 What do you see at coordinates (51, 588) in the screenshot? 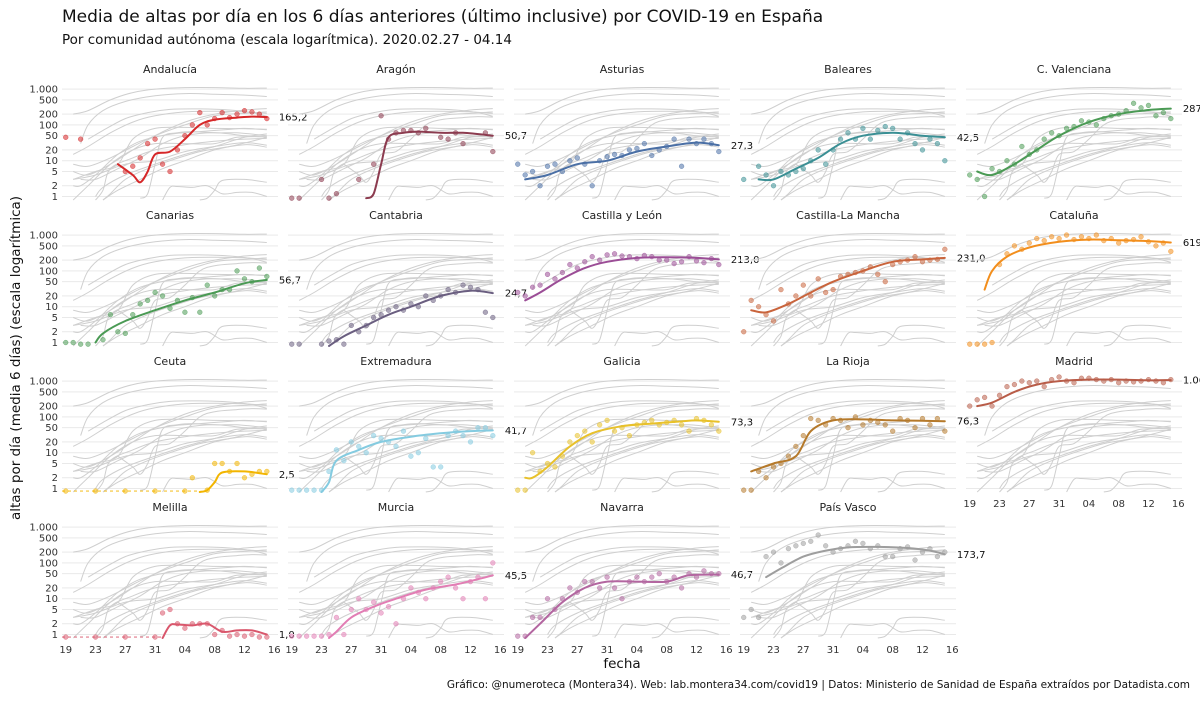
I see `y-tick-label: 20` at bounding box center [51, 588].